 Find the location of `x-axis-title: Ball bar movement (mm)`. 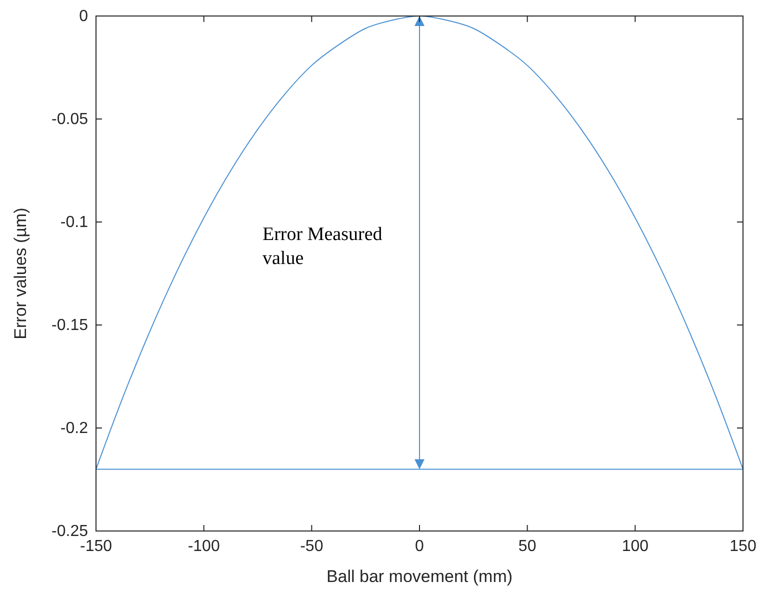

x-axis-title: Ball bar movement (mm) is located at coordinates (419, 576).